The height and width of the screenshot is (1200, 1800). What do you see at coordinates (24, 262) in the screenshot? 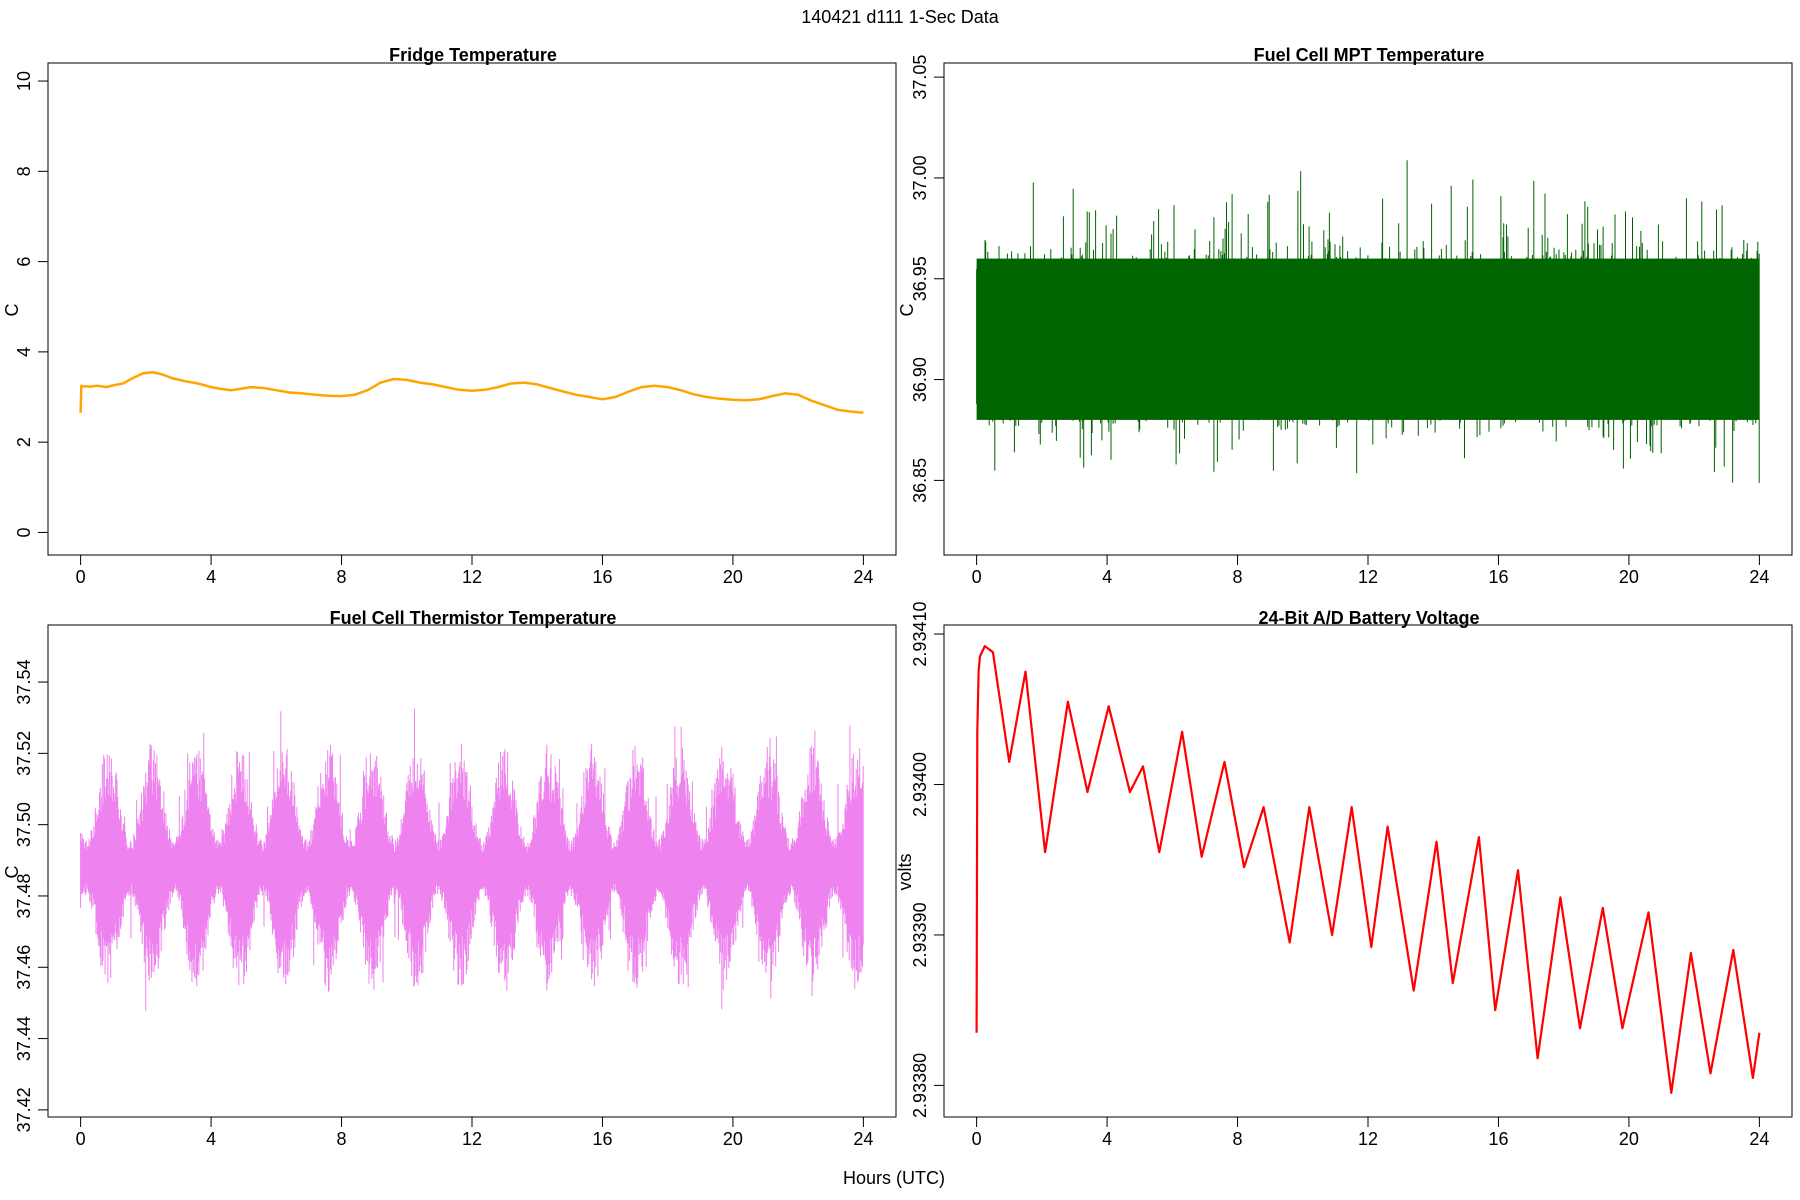
I see `y-tick-label: 6` at bounding box center [24, 262].